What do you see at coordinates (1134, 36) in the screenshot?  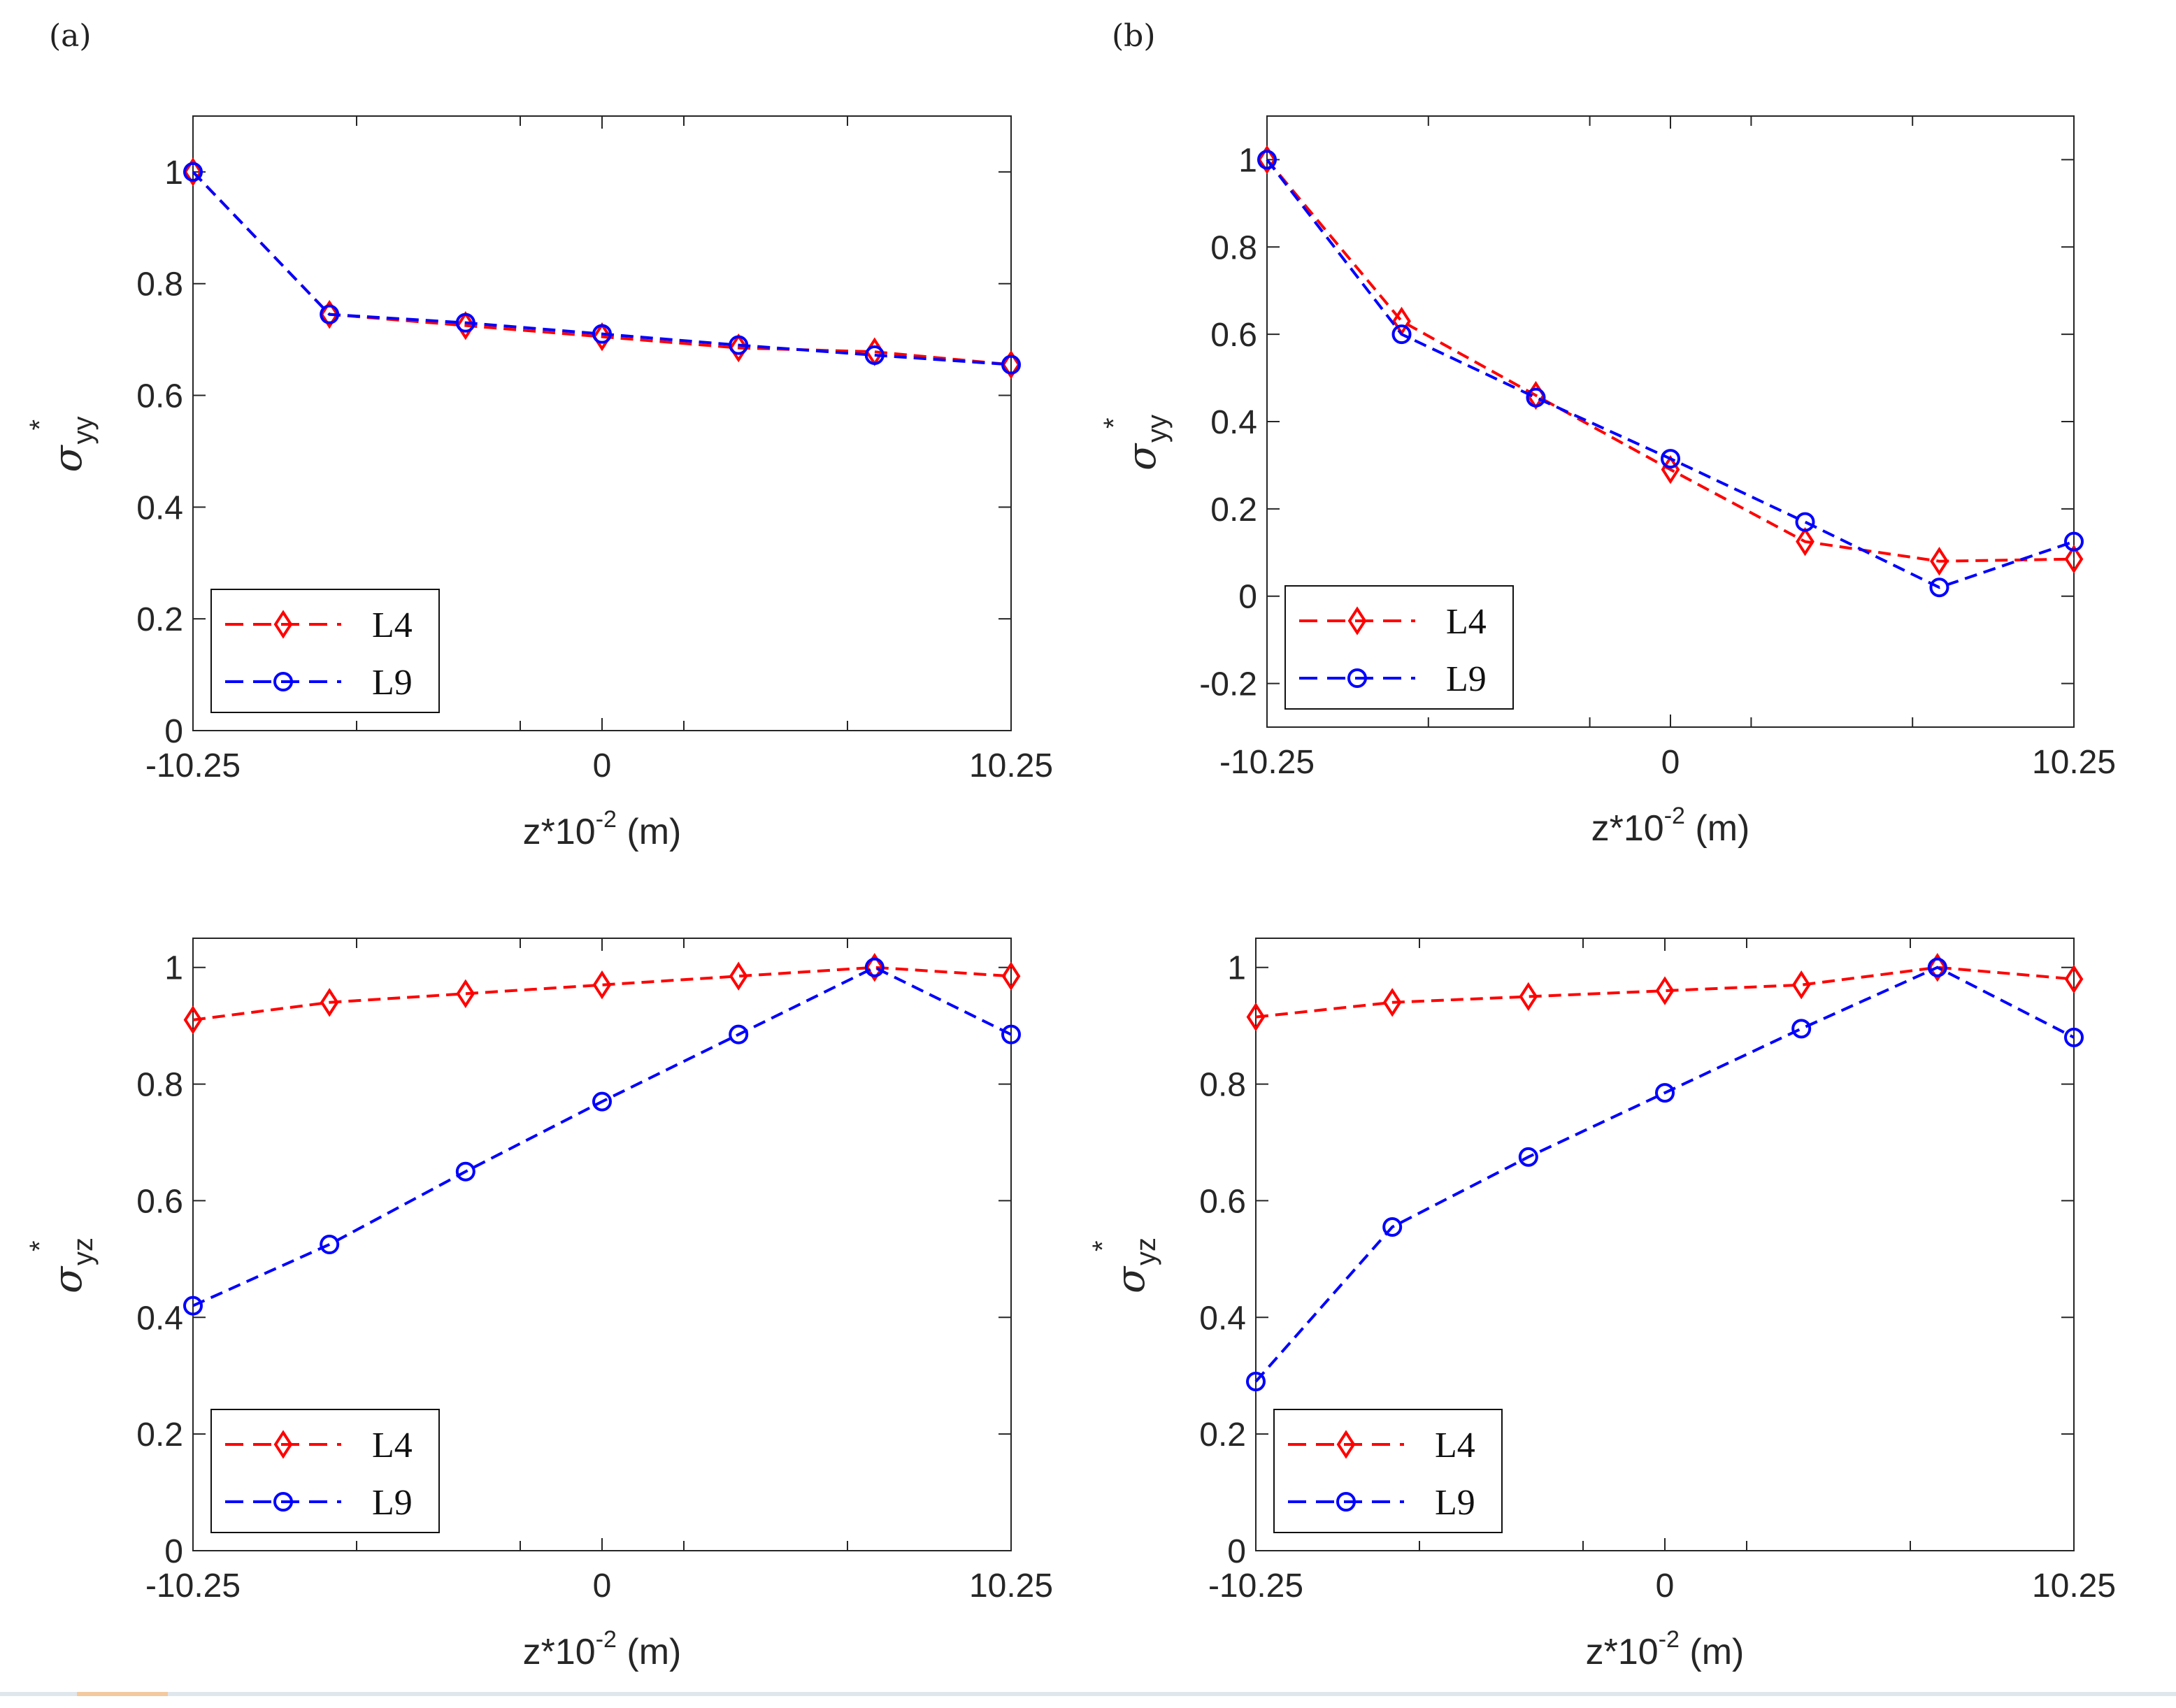 I see `panel-label-b: (b)` at bounding box center [1134, 36].